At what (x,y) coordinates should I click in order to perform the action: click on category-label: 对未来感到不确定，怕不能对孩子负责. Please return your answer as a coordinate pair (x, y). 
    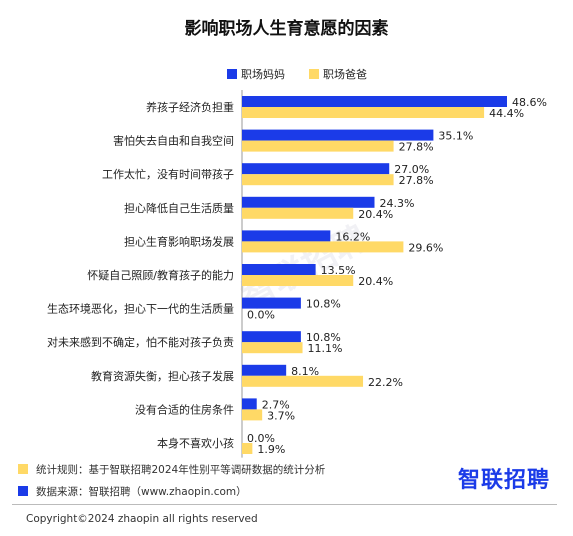
    Looking at the image, I should click on (140, 342).